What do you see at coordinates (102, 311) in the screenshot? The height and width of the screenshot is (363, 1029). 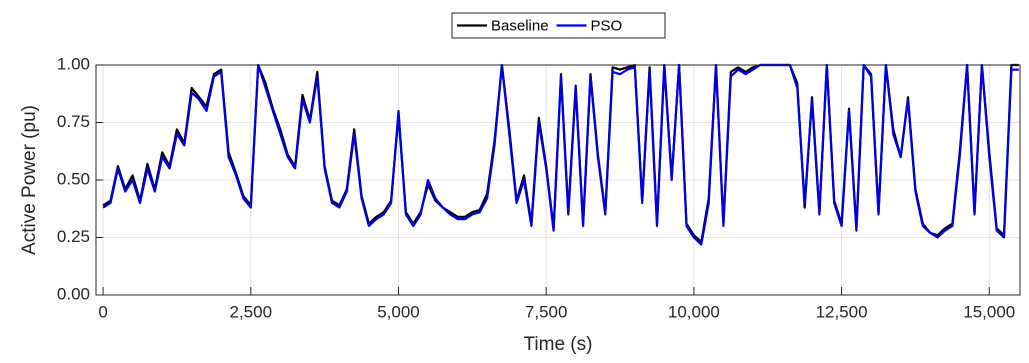 I see `x-tick-label: 0` at bounding box center [102, 311].